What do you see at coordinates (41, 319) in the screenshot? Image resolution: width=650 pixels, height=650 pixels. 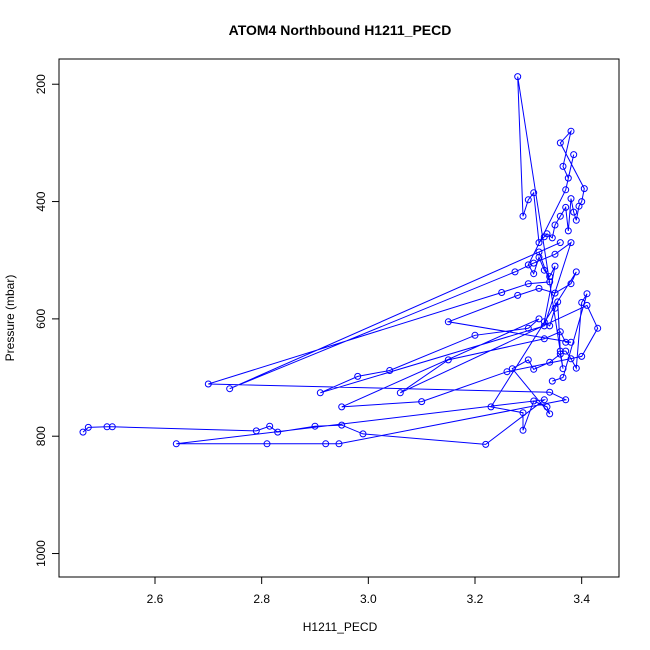 I see `y-tick-label: 600` at bounding box center [41, 319].